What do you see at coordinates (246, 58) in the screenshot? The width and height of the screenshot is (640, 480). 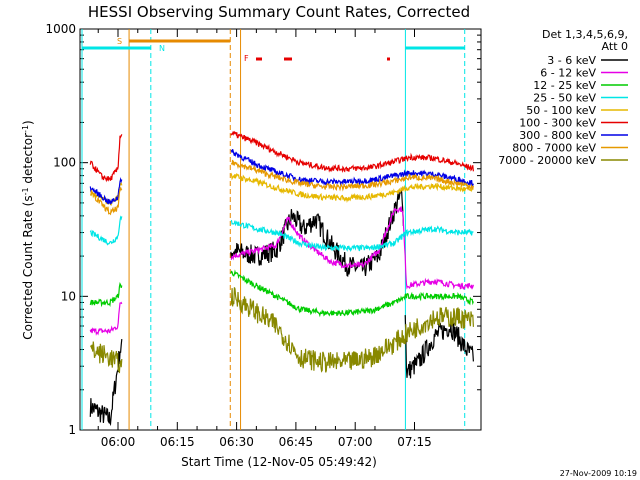 I see `flag-label-f: F` at bounding box center [246, 58].